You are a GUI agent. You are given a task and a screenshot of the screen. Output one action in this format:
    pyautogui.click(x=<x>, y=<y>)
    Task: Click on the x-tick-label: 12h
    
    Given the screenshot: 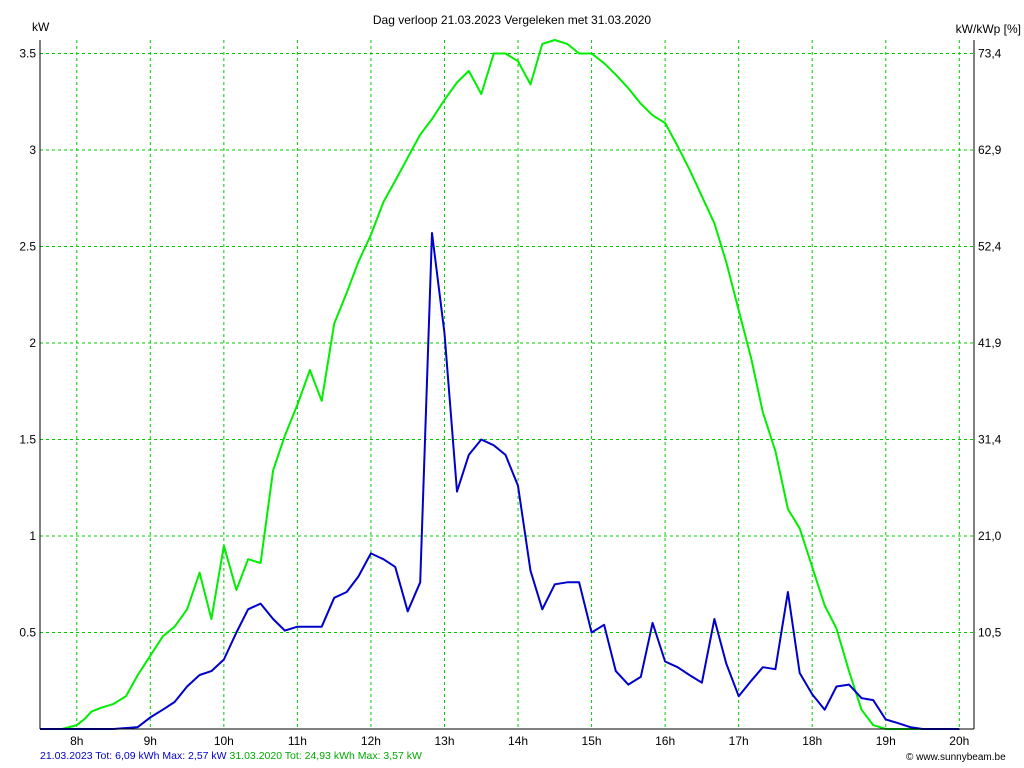 What is the action you would take?
    pyautogui.click(x=371, y=741)
    